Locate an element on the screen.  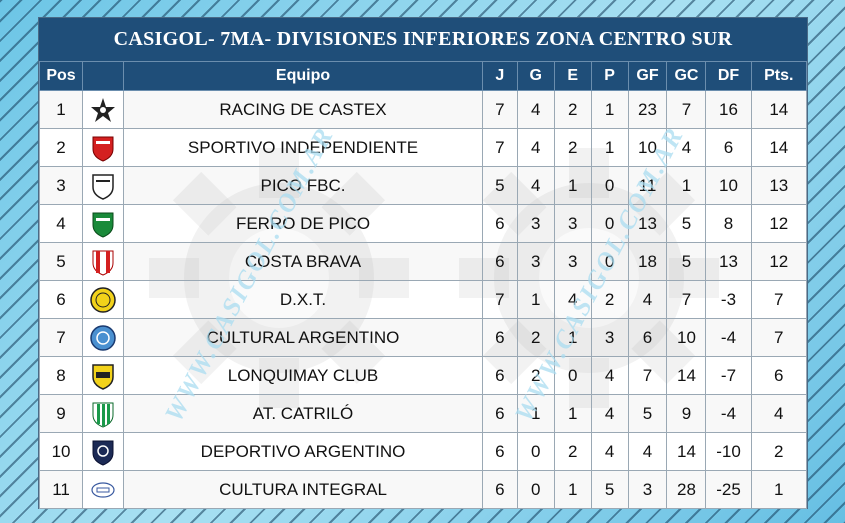
goal-diff-cell: -10 is located at coordinates (728, 451).